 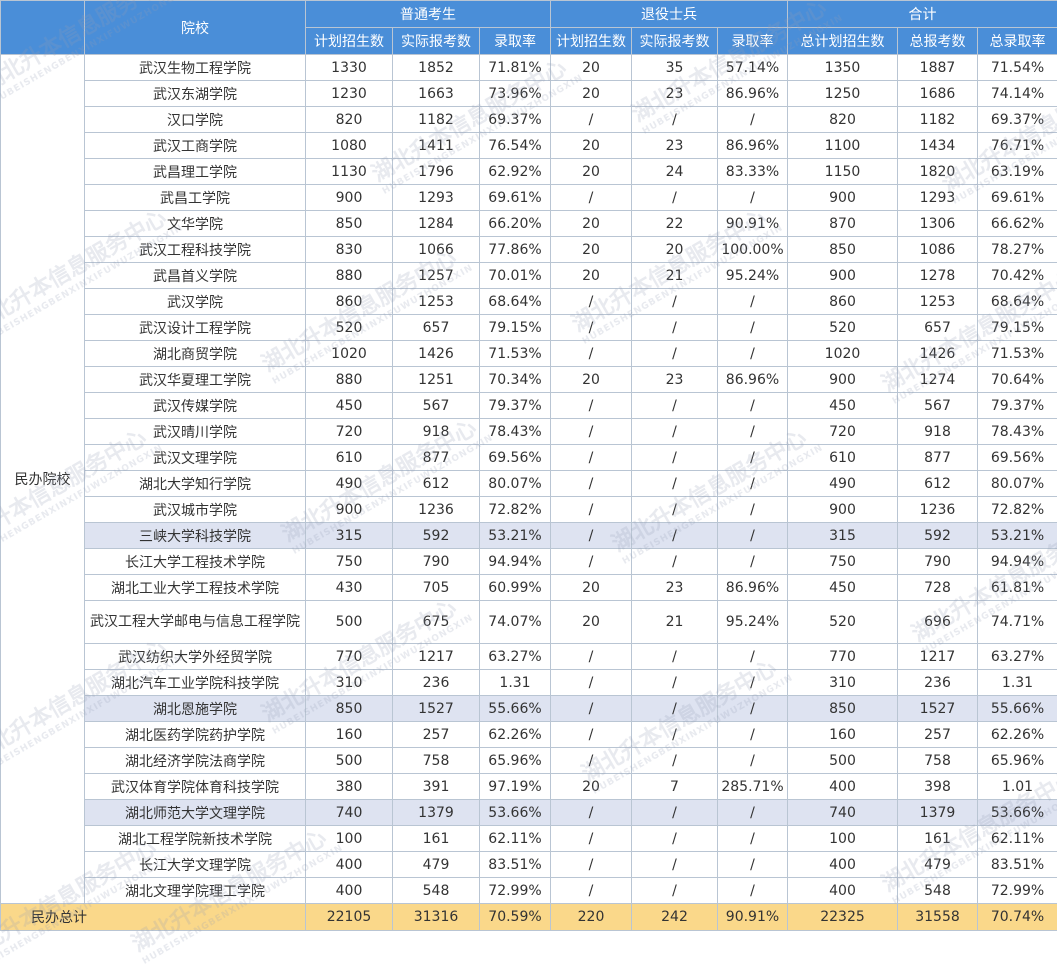 What do you see at coordinates (195, 146) in the screenshot?
I see `school-name: 武汉工商学院` at bounding box center [195, 146].